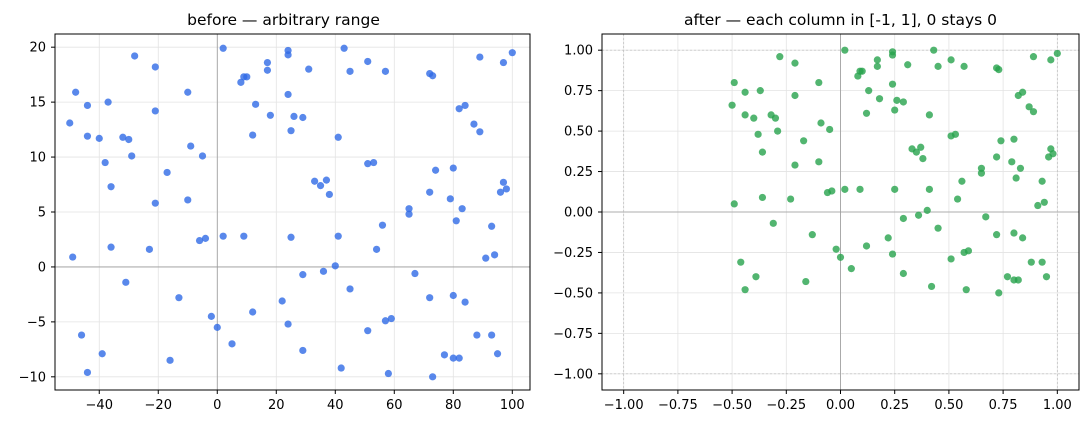  I want to click on after-y-tick-label: −0.25, so click(573, 253).